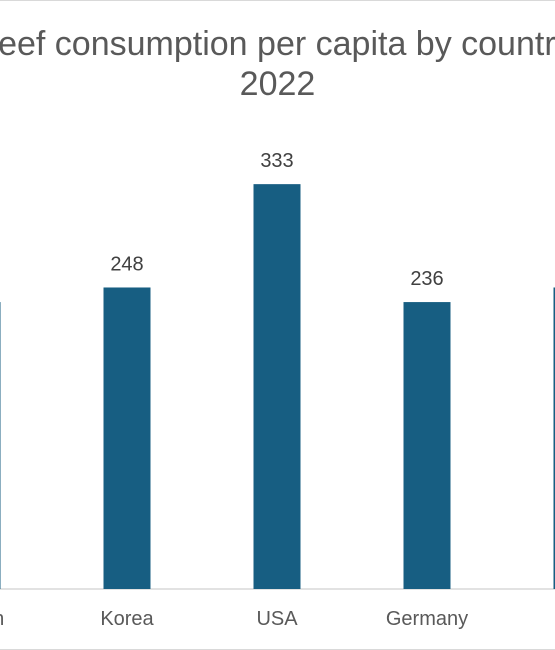  I want to click on chart-title-line-2: 2022, so click(277, 84).